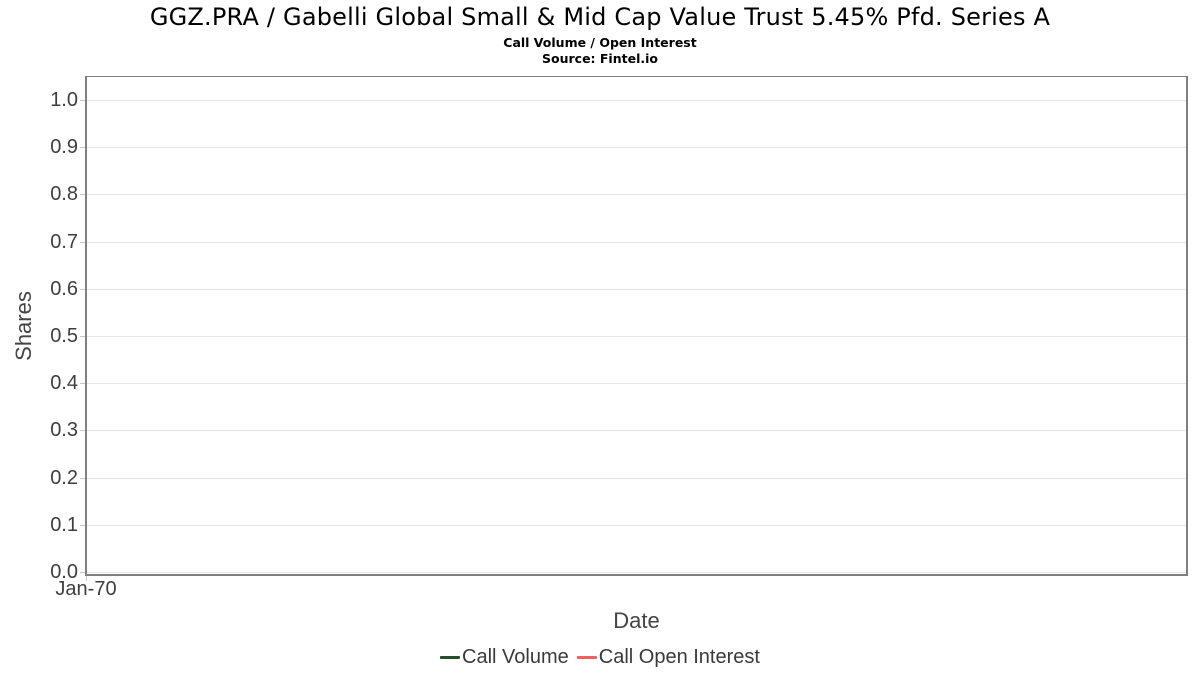  Describe the element at coordinates (636, 620) in the screenshot. I see `x-axis-title: Date` at that location.